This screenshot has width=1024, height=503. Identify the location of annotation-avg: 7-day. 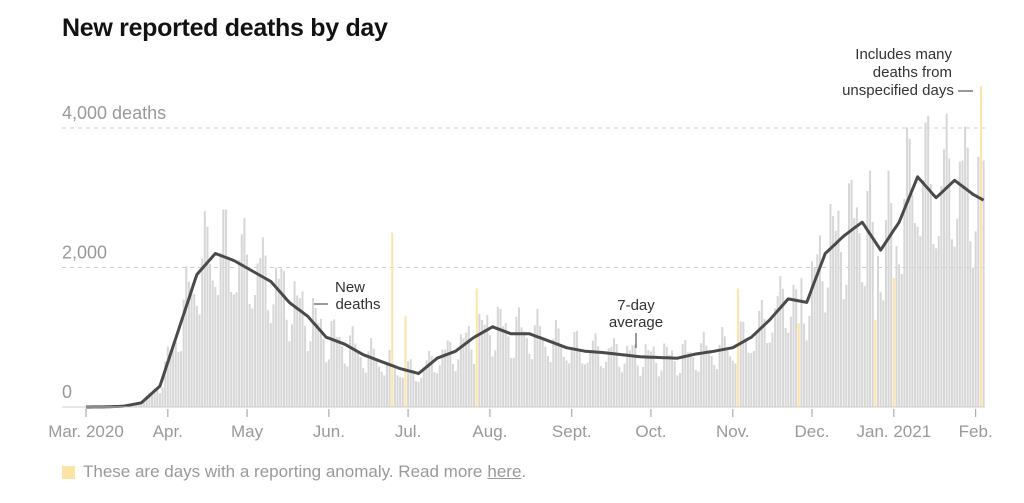
(636, 305).